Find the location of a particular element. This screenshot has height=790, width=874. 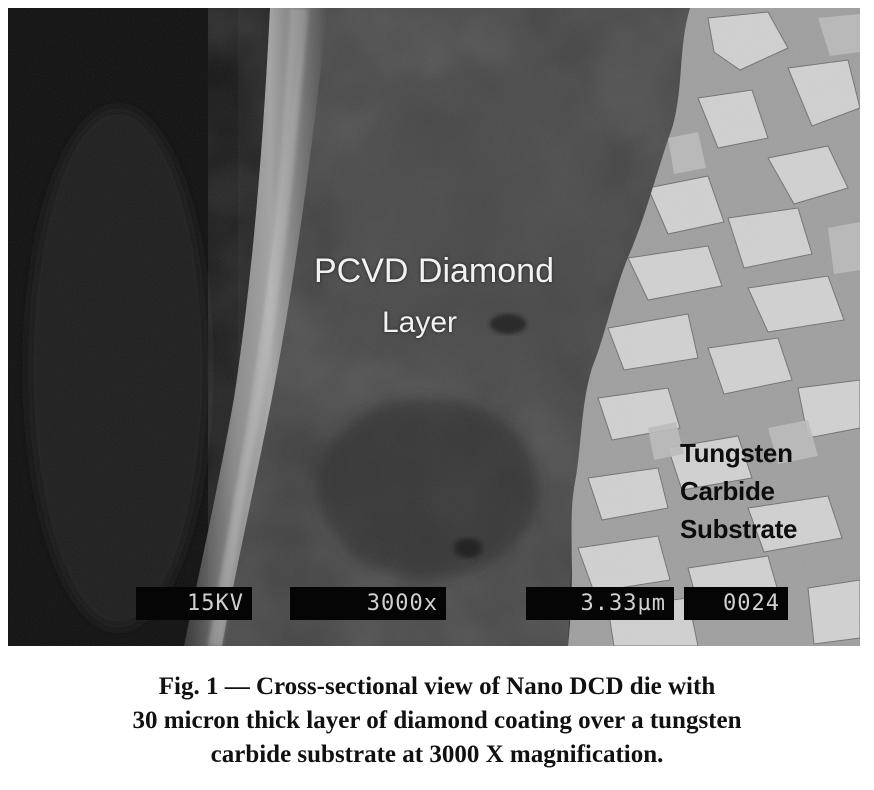

image-number-readout: 0024 is located at coordinates (736, 603).